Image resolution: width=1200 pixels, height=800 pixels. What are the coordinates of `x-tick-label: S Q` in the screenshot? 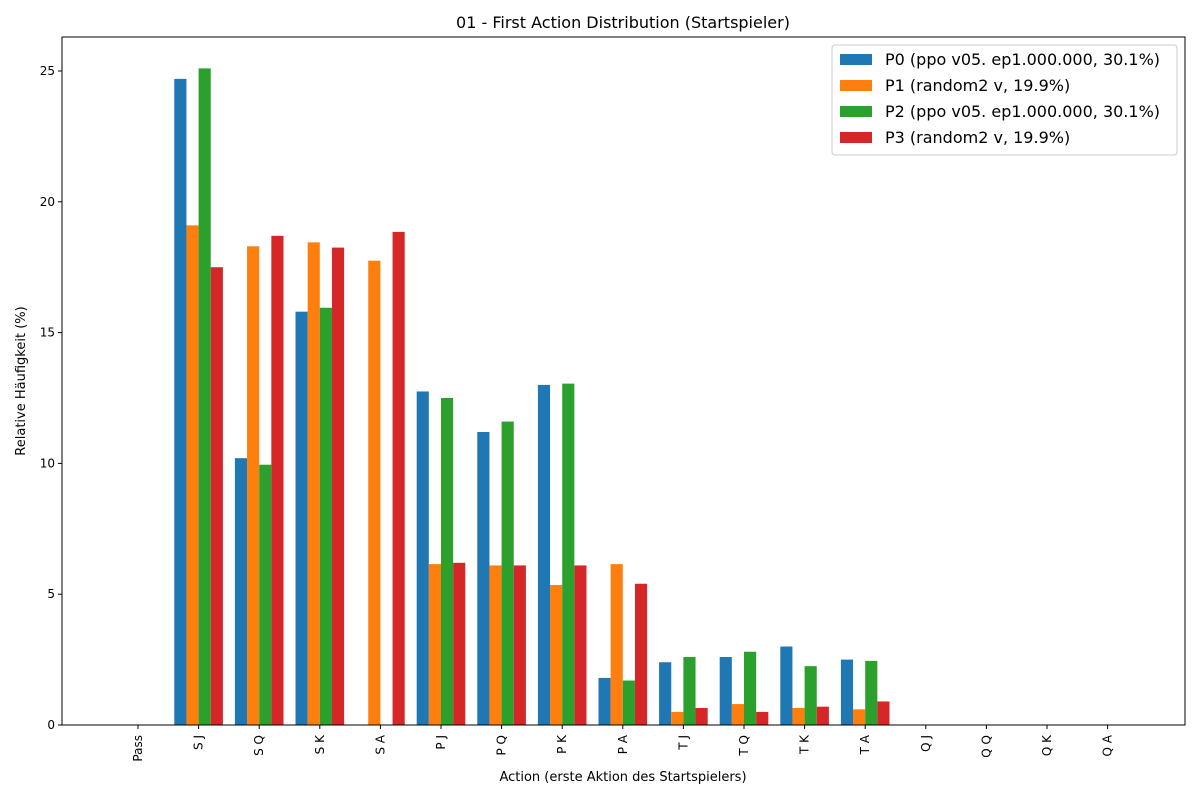 It's located at (259, 745).